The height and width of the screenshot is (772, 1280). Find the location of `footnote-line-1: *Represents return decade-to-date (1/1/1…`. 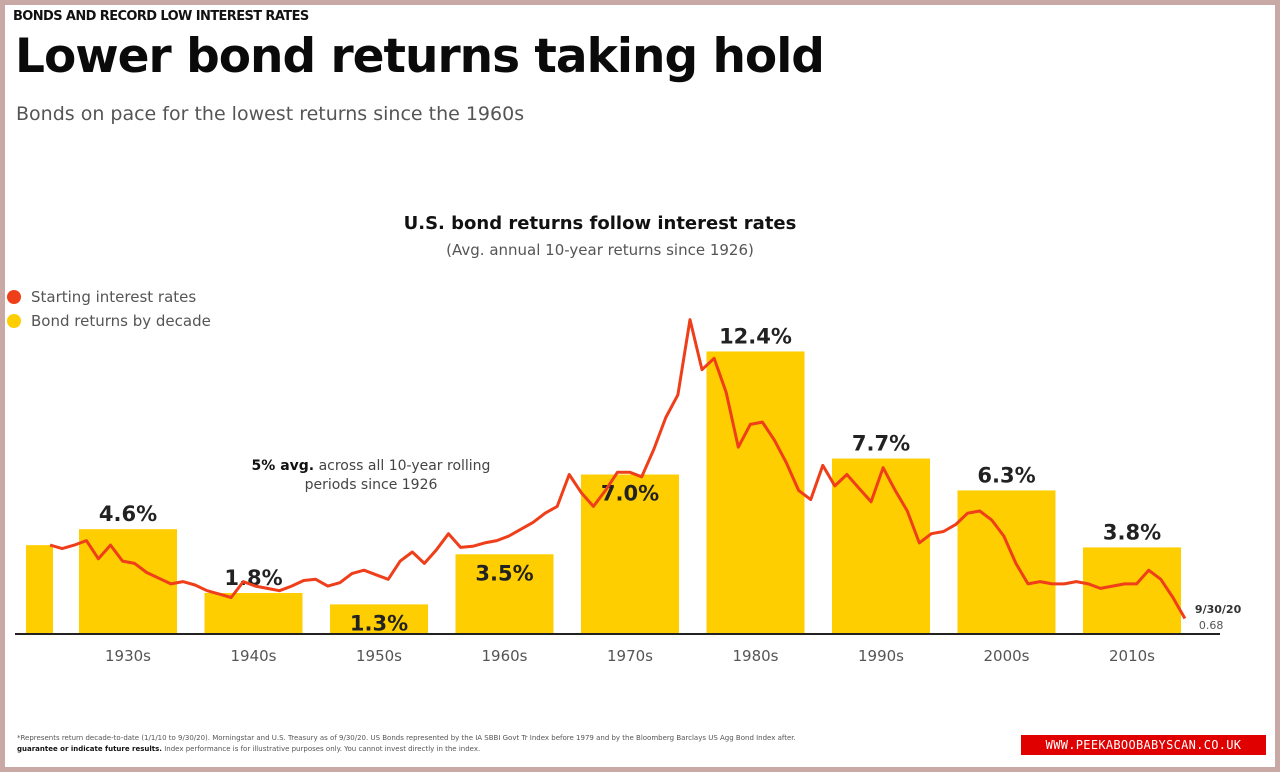

footnote-line-1: *Represents return decade-to-date (1/1/1… is located at coordinates (406, 738).